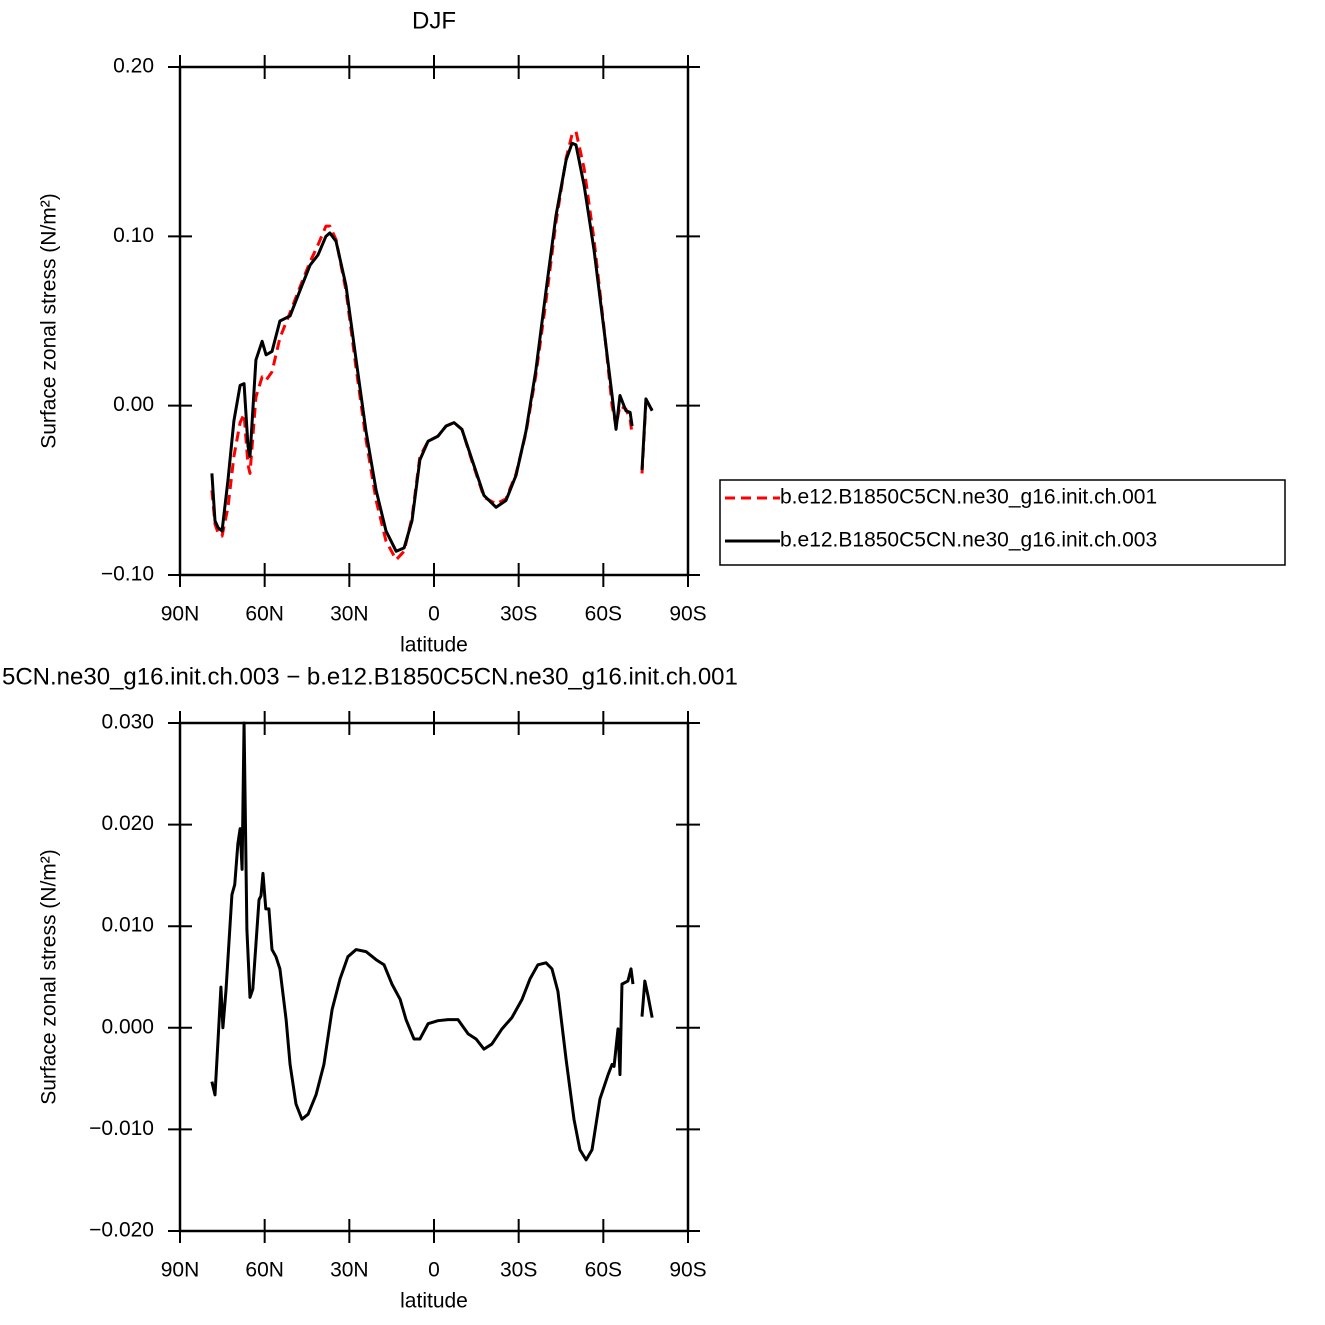 The height and width of the screenshot is (1325, 1325). What do you see at coordinates (127, 722) in the screenshot?
I see `y-tick-label: 0.030` at bounding box center [127, 722].